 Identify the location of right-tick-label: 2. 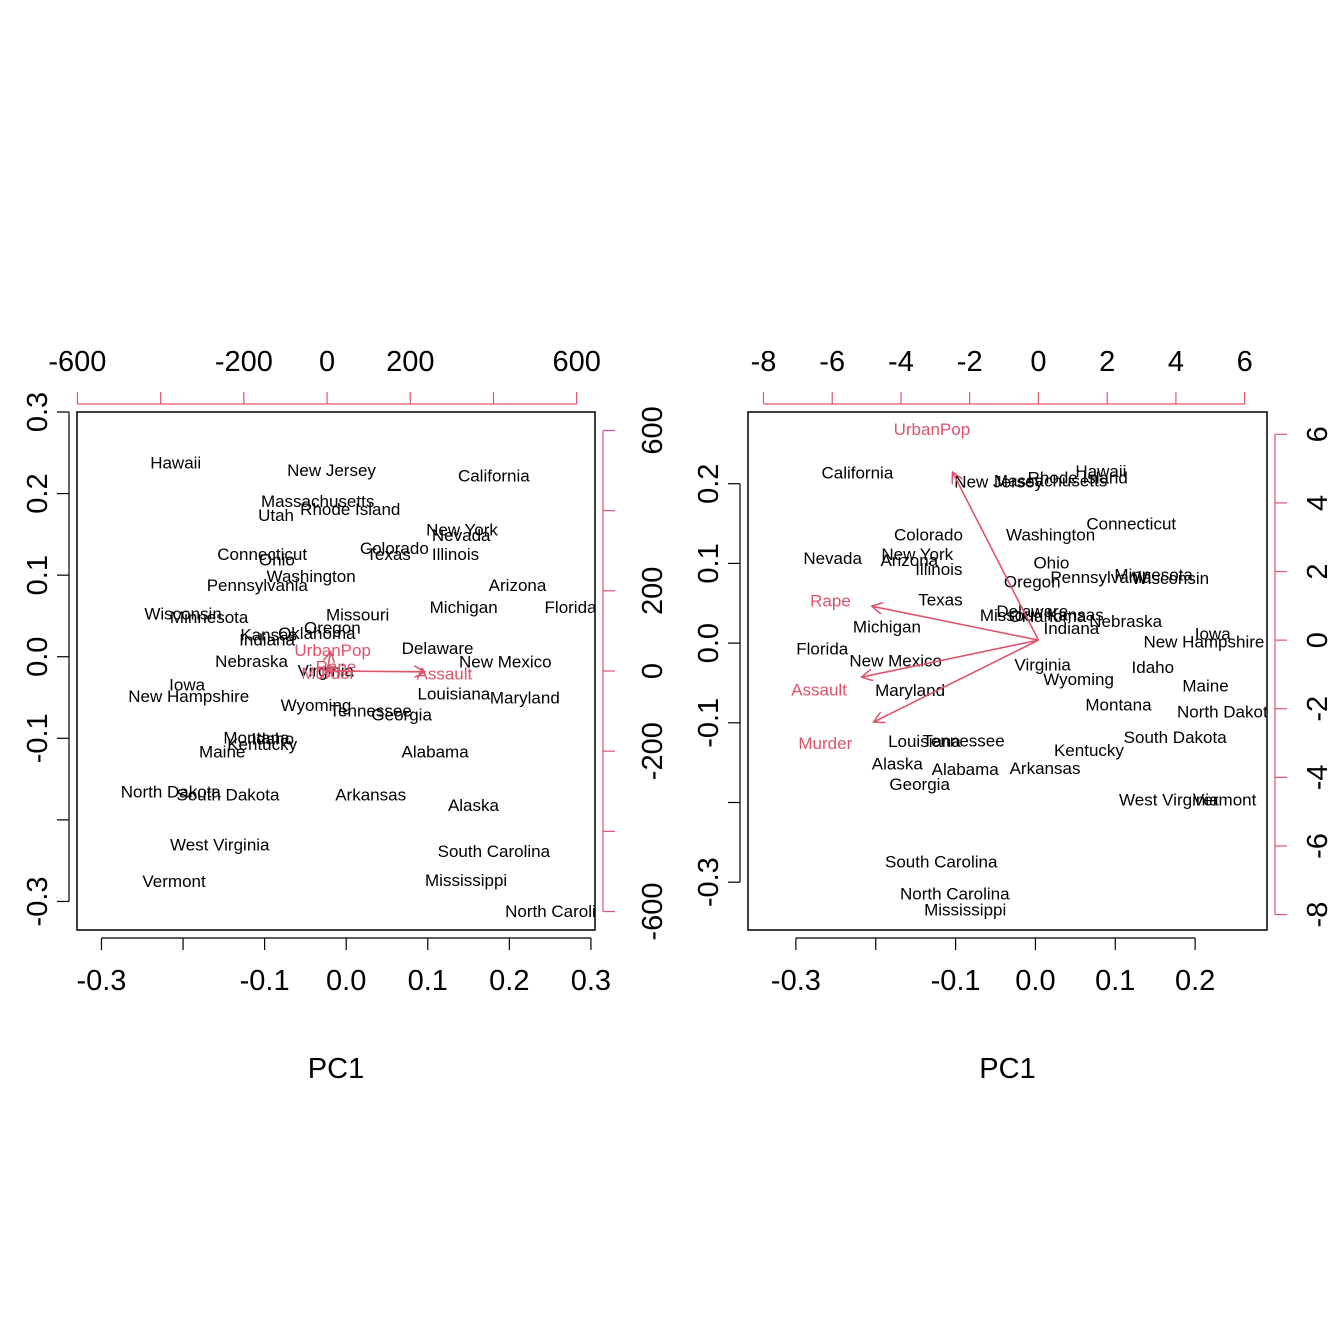
(1318, 571).